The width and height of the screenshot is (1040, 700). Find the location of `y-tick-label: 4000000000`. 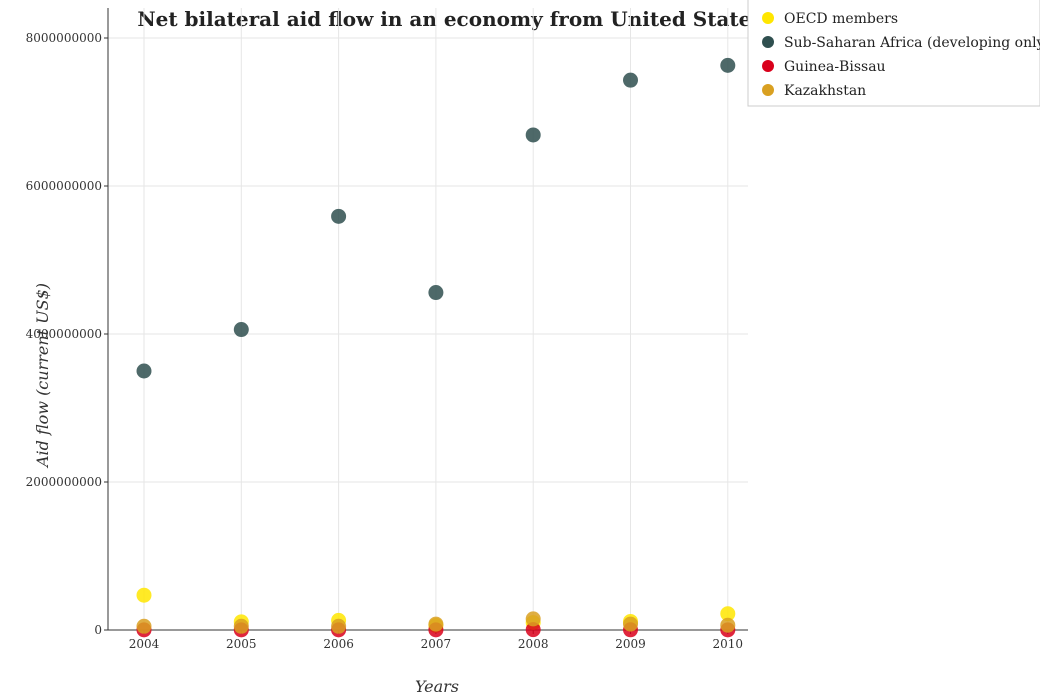

y-tick-label: 4000000000 is located at coordinates (64, 334).